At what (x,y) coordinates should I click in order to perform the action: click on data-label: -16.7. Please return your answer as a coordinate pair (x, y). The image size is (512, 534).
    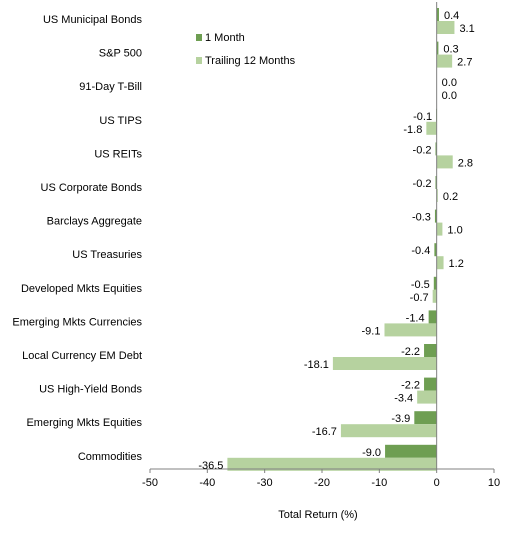
    Looking at the image, I should click on (324, 432).